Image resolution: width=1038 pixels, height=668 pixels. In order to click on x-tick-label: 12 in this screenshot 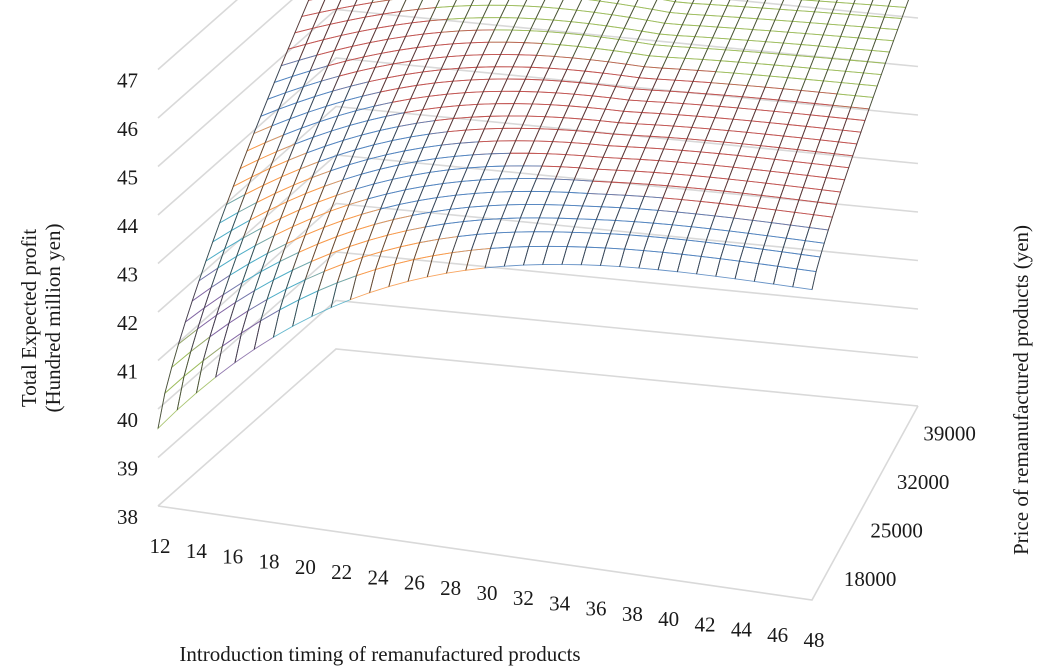, I will do `click(160, 546)`.